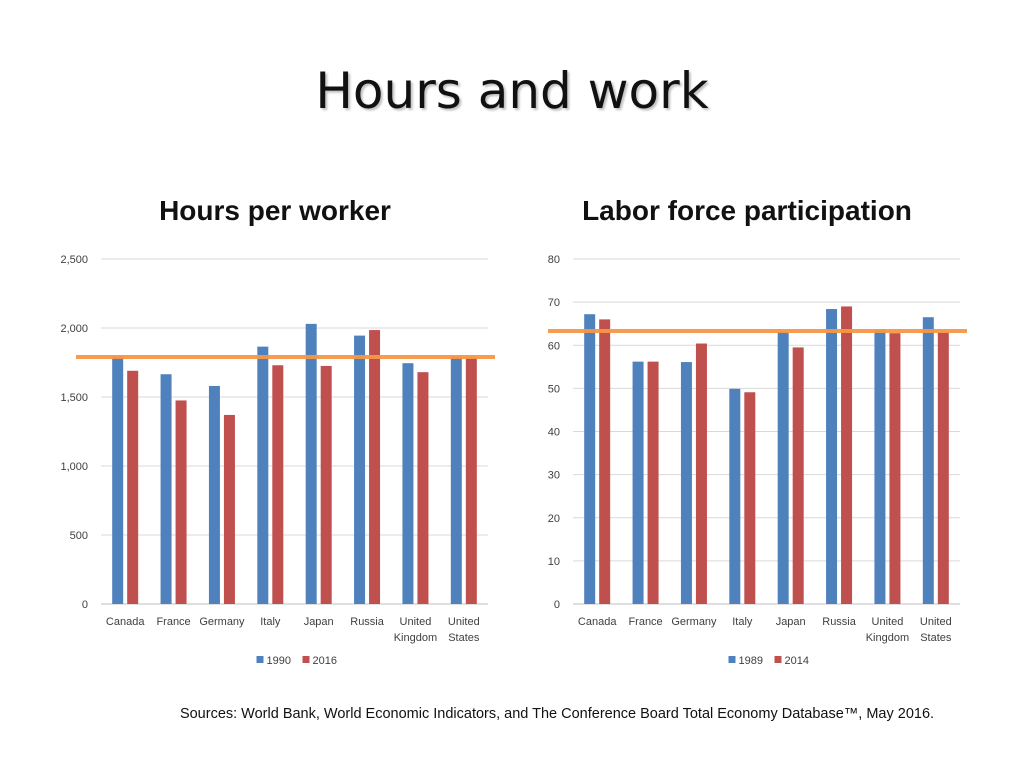  Describe the element at coordinates (554, 433) in the screenshot. I see `y-tick-label: 40` at that location.